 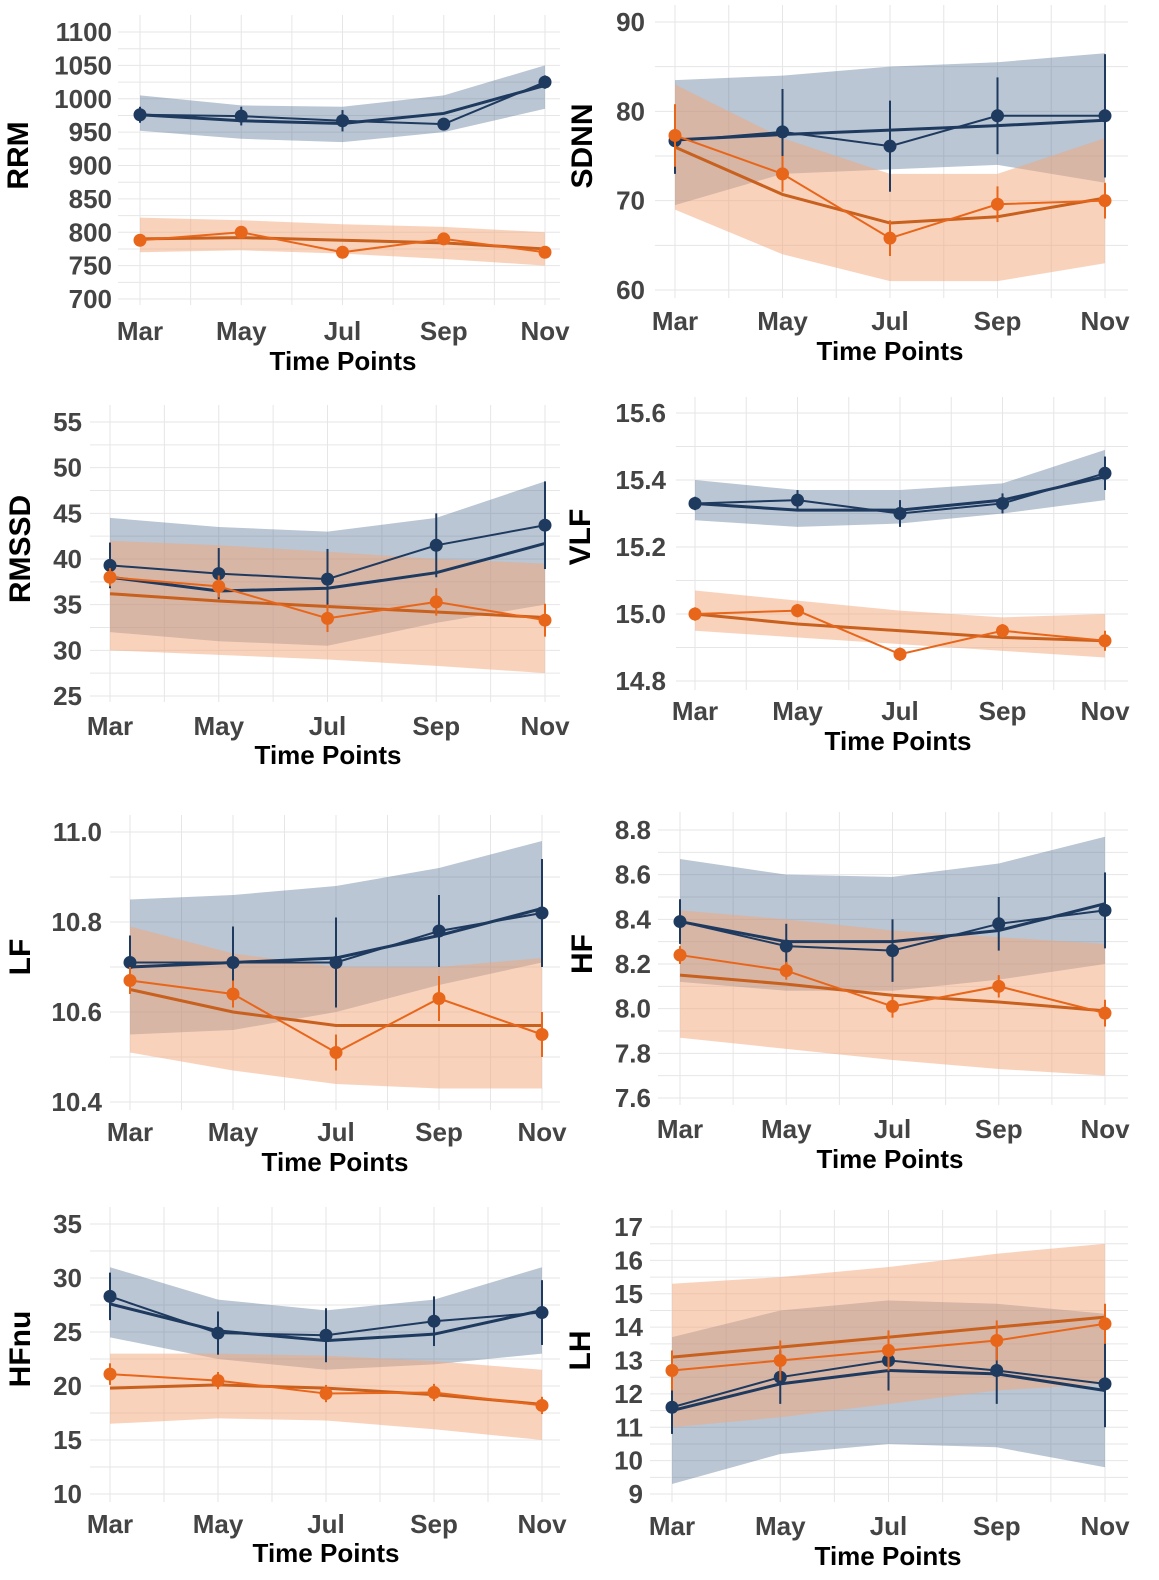 What do you see at coordinates (640, 413) in the screenshot?
I see `y-tick-label: 15.6` at bounding box center [640, 413].